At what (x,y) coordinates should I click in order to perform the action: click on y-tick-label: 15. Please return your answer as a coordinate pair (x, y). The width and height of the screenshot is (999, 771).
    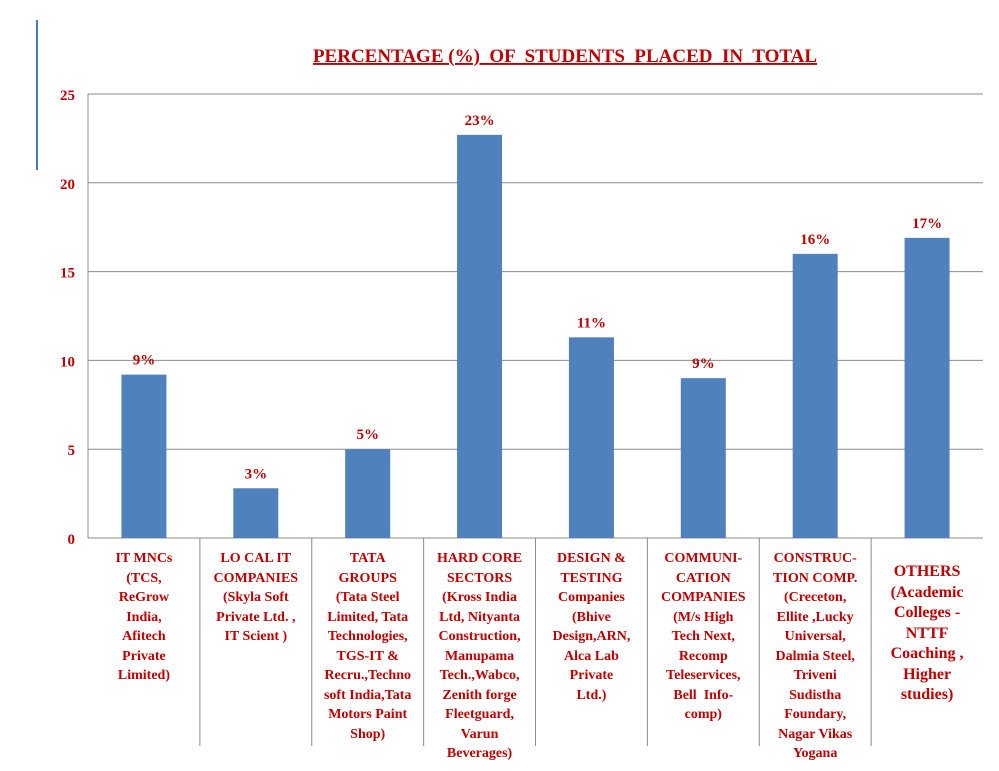
    Looking at the image, I should click on (67, 274).